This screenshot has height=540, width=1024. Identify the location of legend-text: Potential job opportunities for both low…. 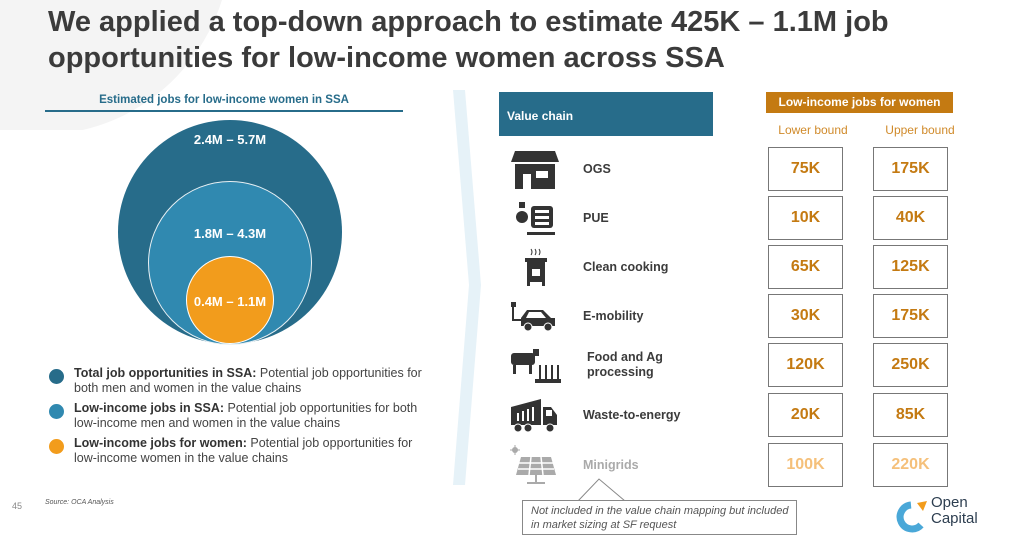
(246, 415).